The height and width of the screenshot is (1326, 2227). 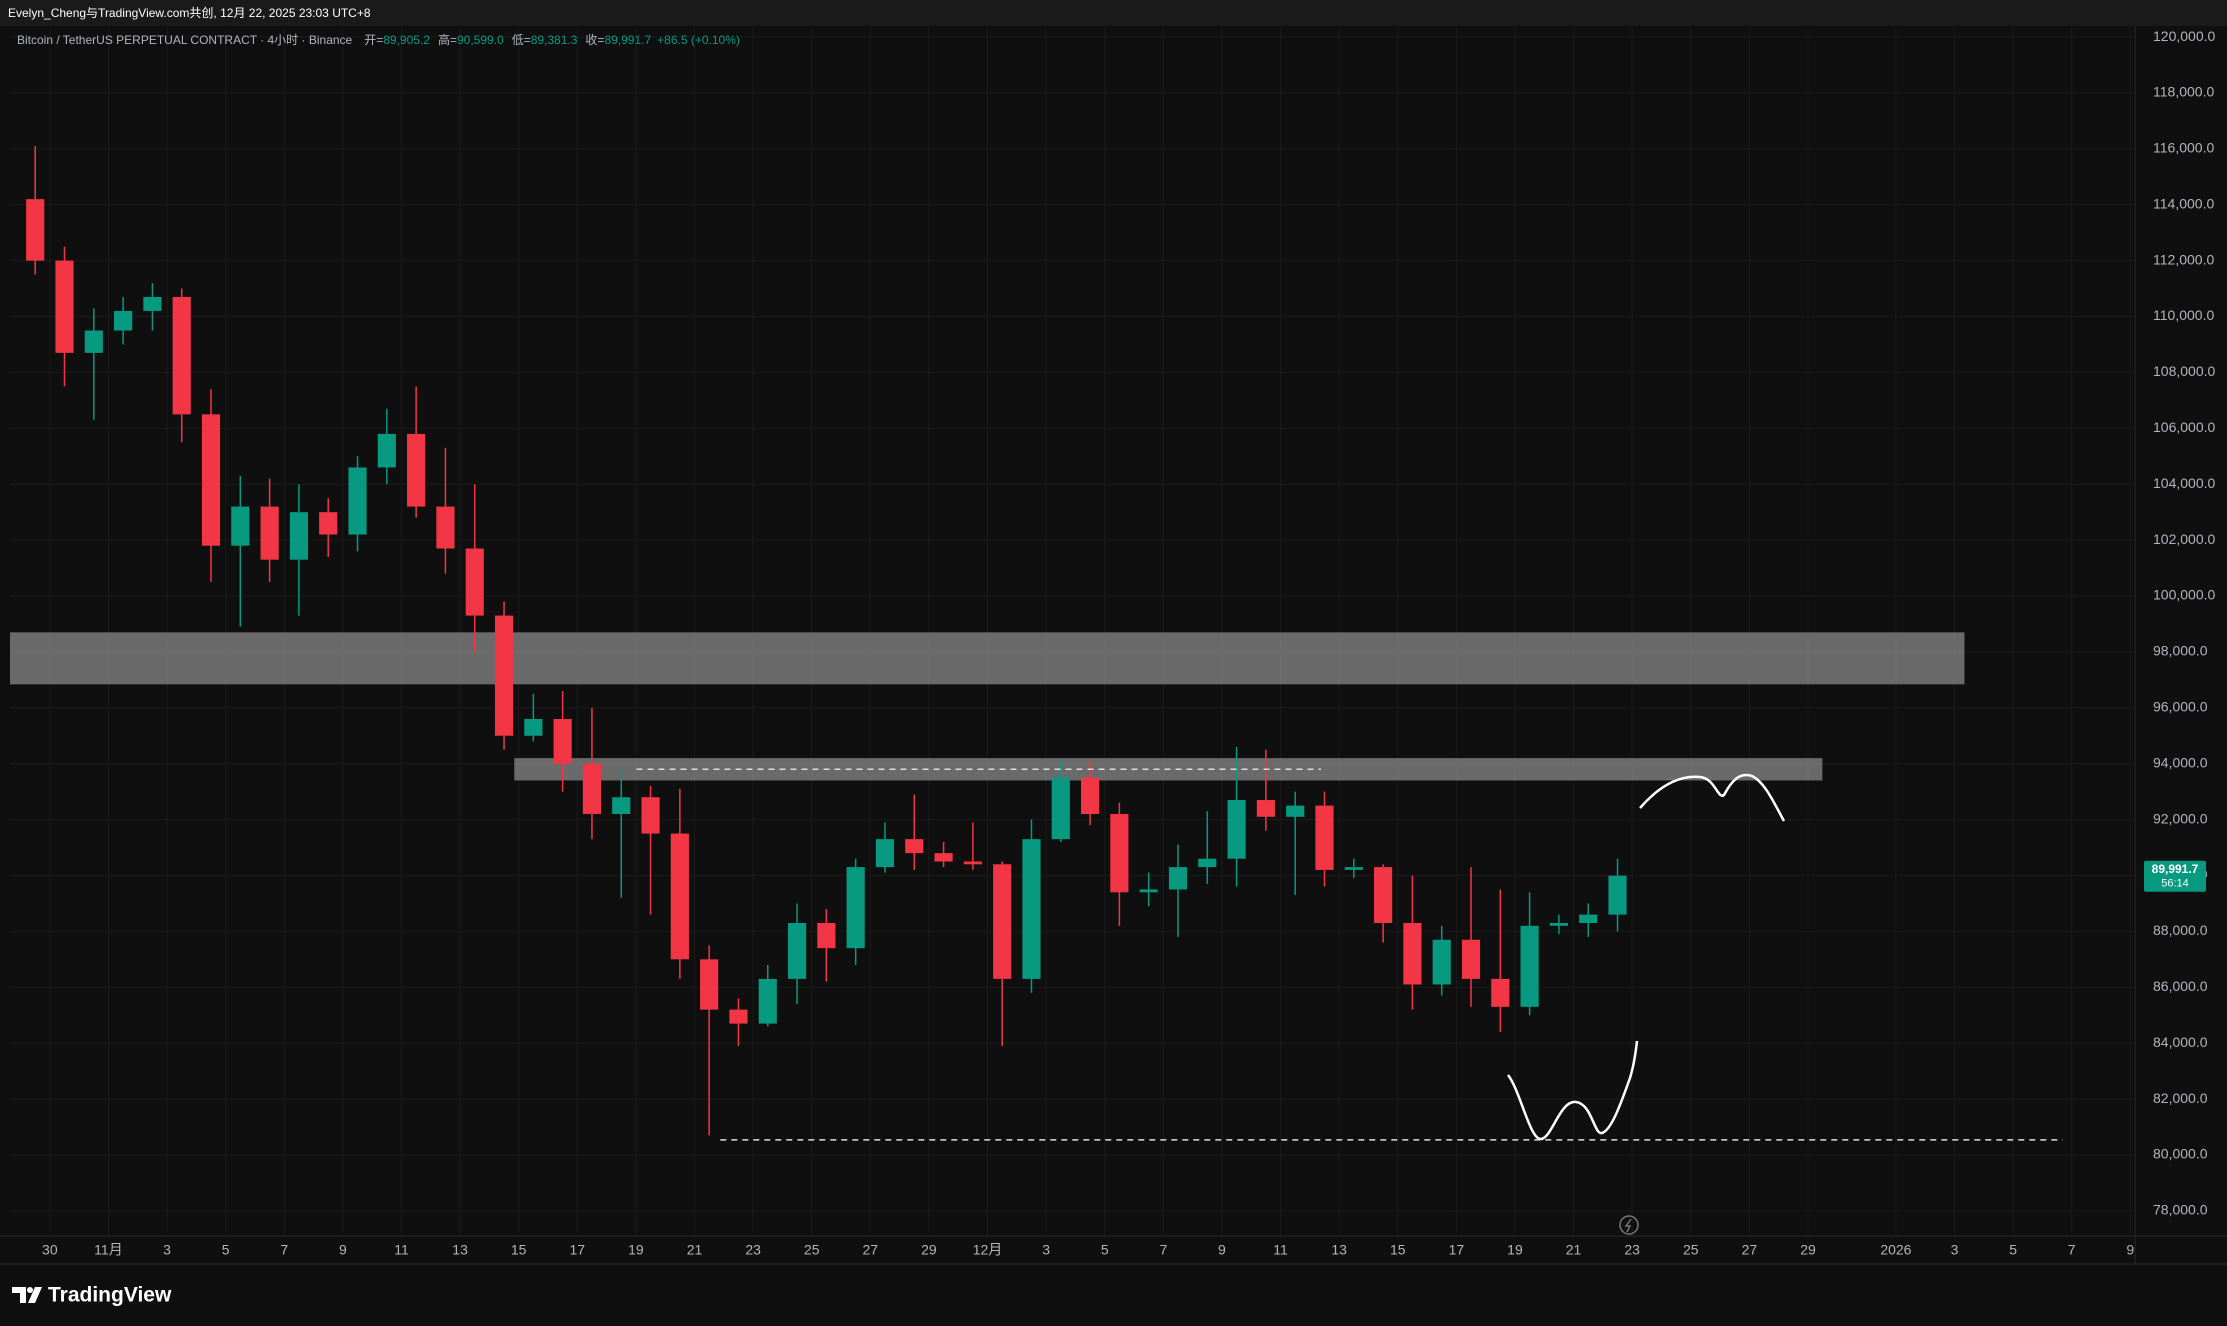 I want to click on ohlc-label: 开=, so click(x=373, y=40).